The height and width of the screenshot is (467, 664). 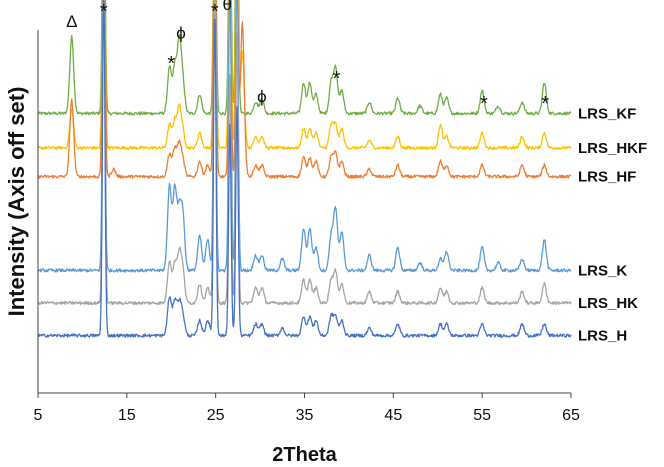 What do you see at coordinates (305, 415) in the screenshot?
I see `x-tick-label: 35` at bounding box center [305, 415].